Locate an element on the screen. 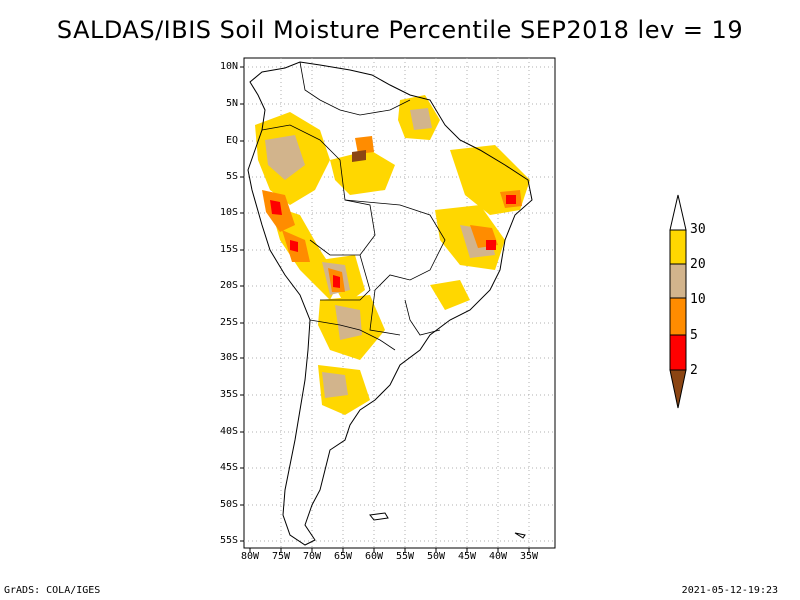 This screenshot has width=800, height=600. lat-label: 50S is located at coordinates (228, 504).